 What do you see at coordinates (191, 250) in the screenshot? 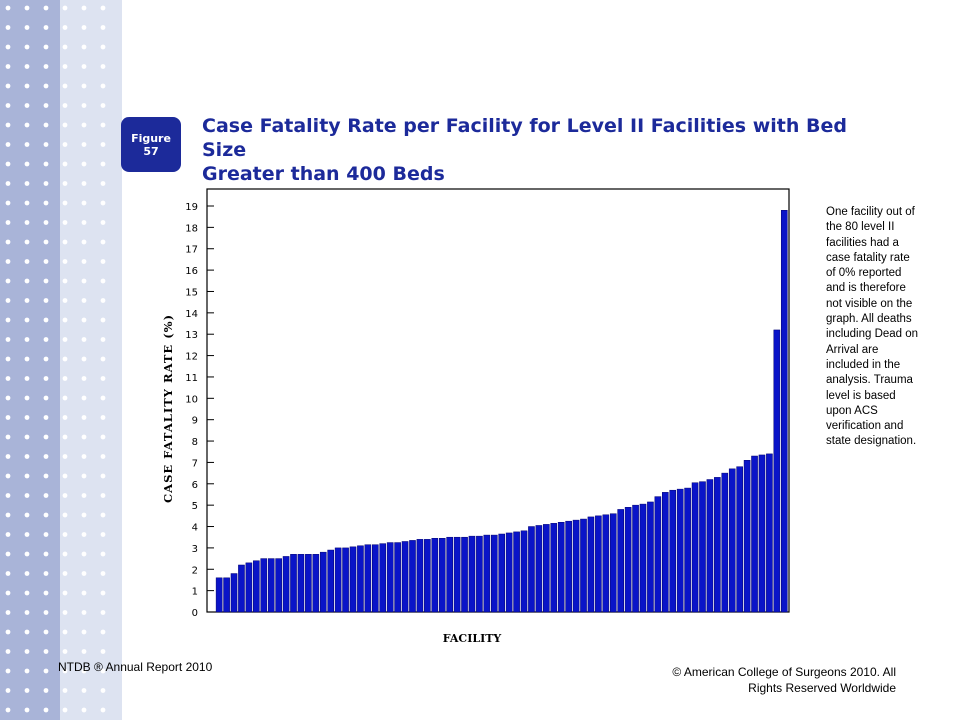
I see `y-tick-label: 17` at bounding box center [191, 250].